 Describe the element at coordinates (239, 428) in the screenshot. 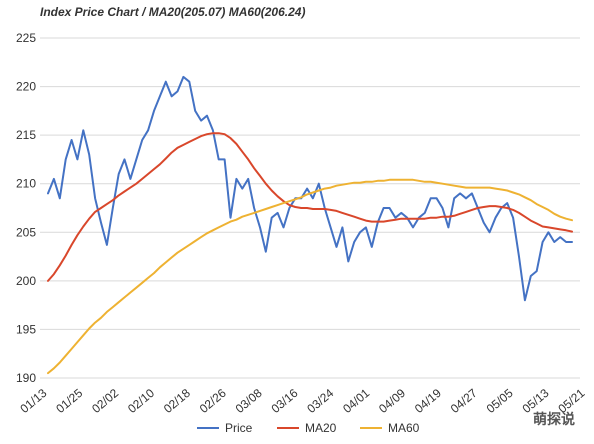

I see `legend-label: Price` at that location.